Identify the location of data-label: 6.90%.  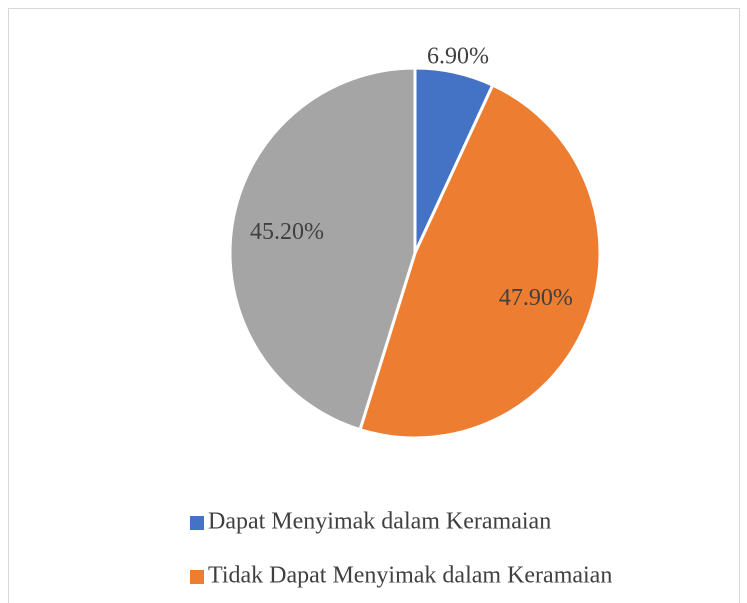
(458, 56).